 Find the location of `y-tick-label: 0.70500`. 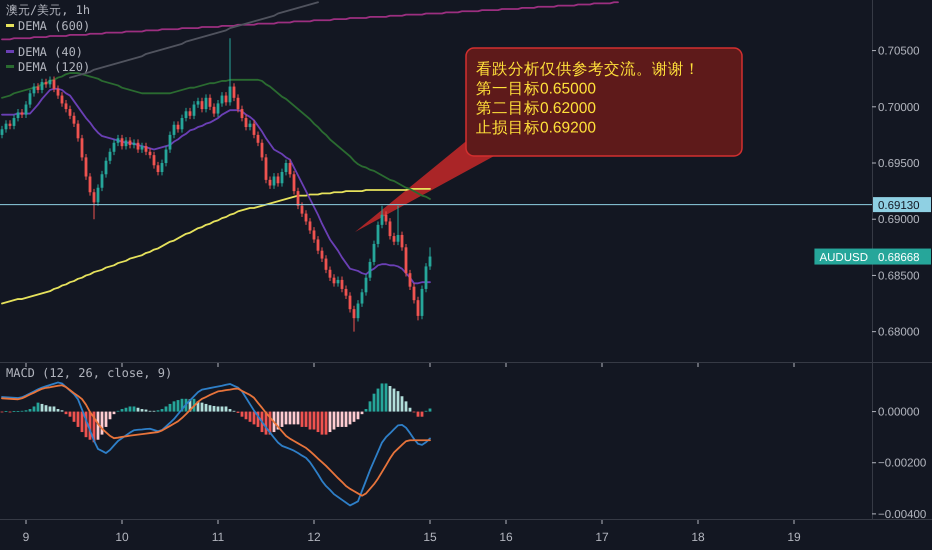

y-tick-label: 0.70500 is located at coordinates (899, 52).